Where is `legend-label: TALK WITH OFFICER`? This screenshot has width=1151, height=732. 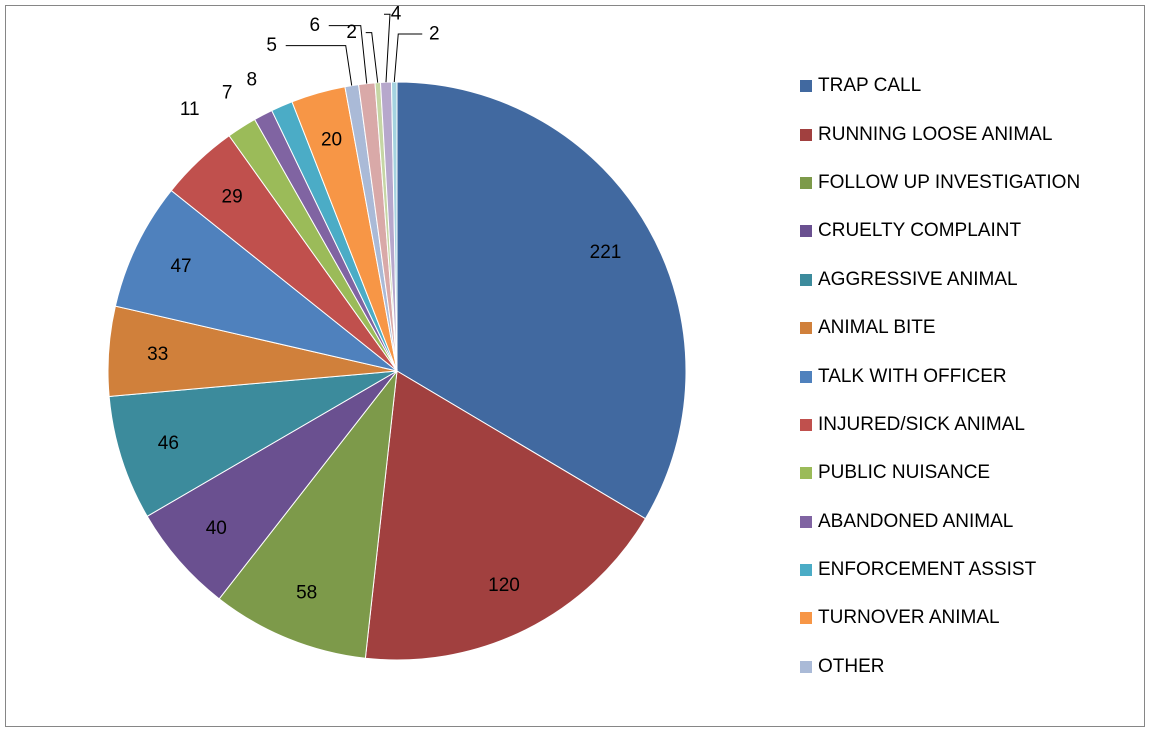 legend-label: TALK WITH OFFICER is located at coordinates (912, 376).